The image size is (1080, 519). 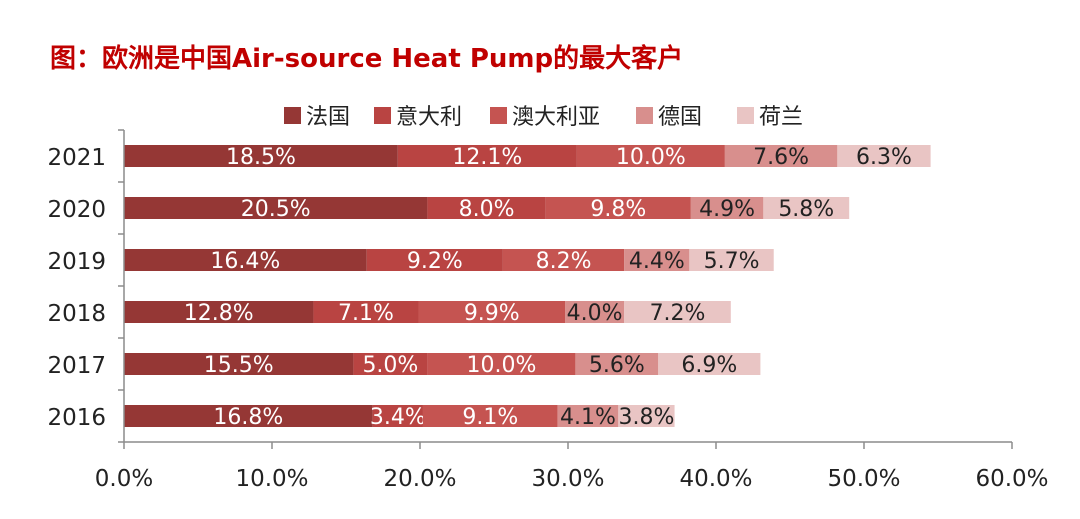 I want to click on x-tick-label: 50.0%, so click(x=863, y=479).